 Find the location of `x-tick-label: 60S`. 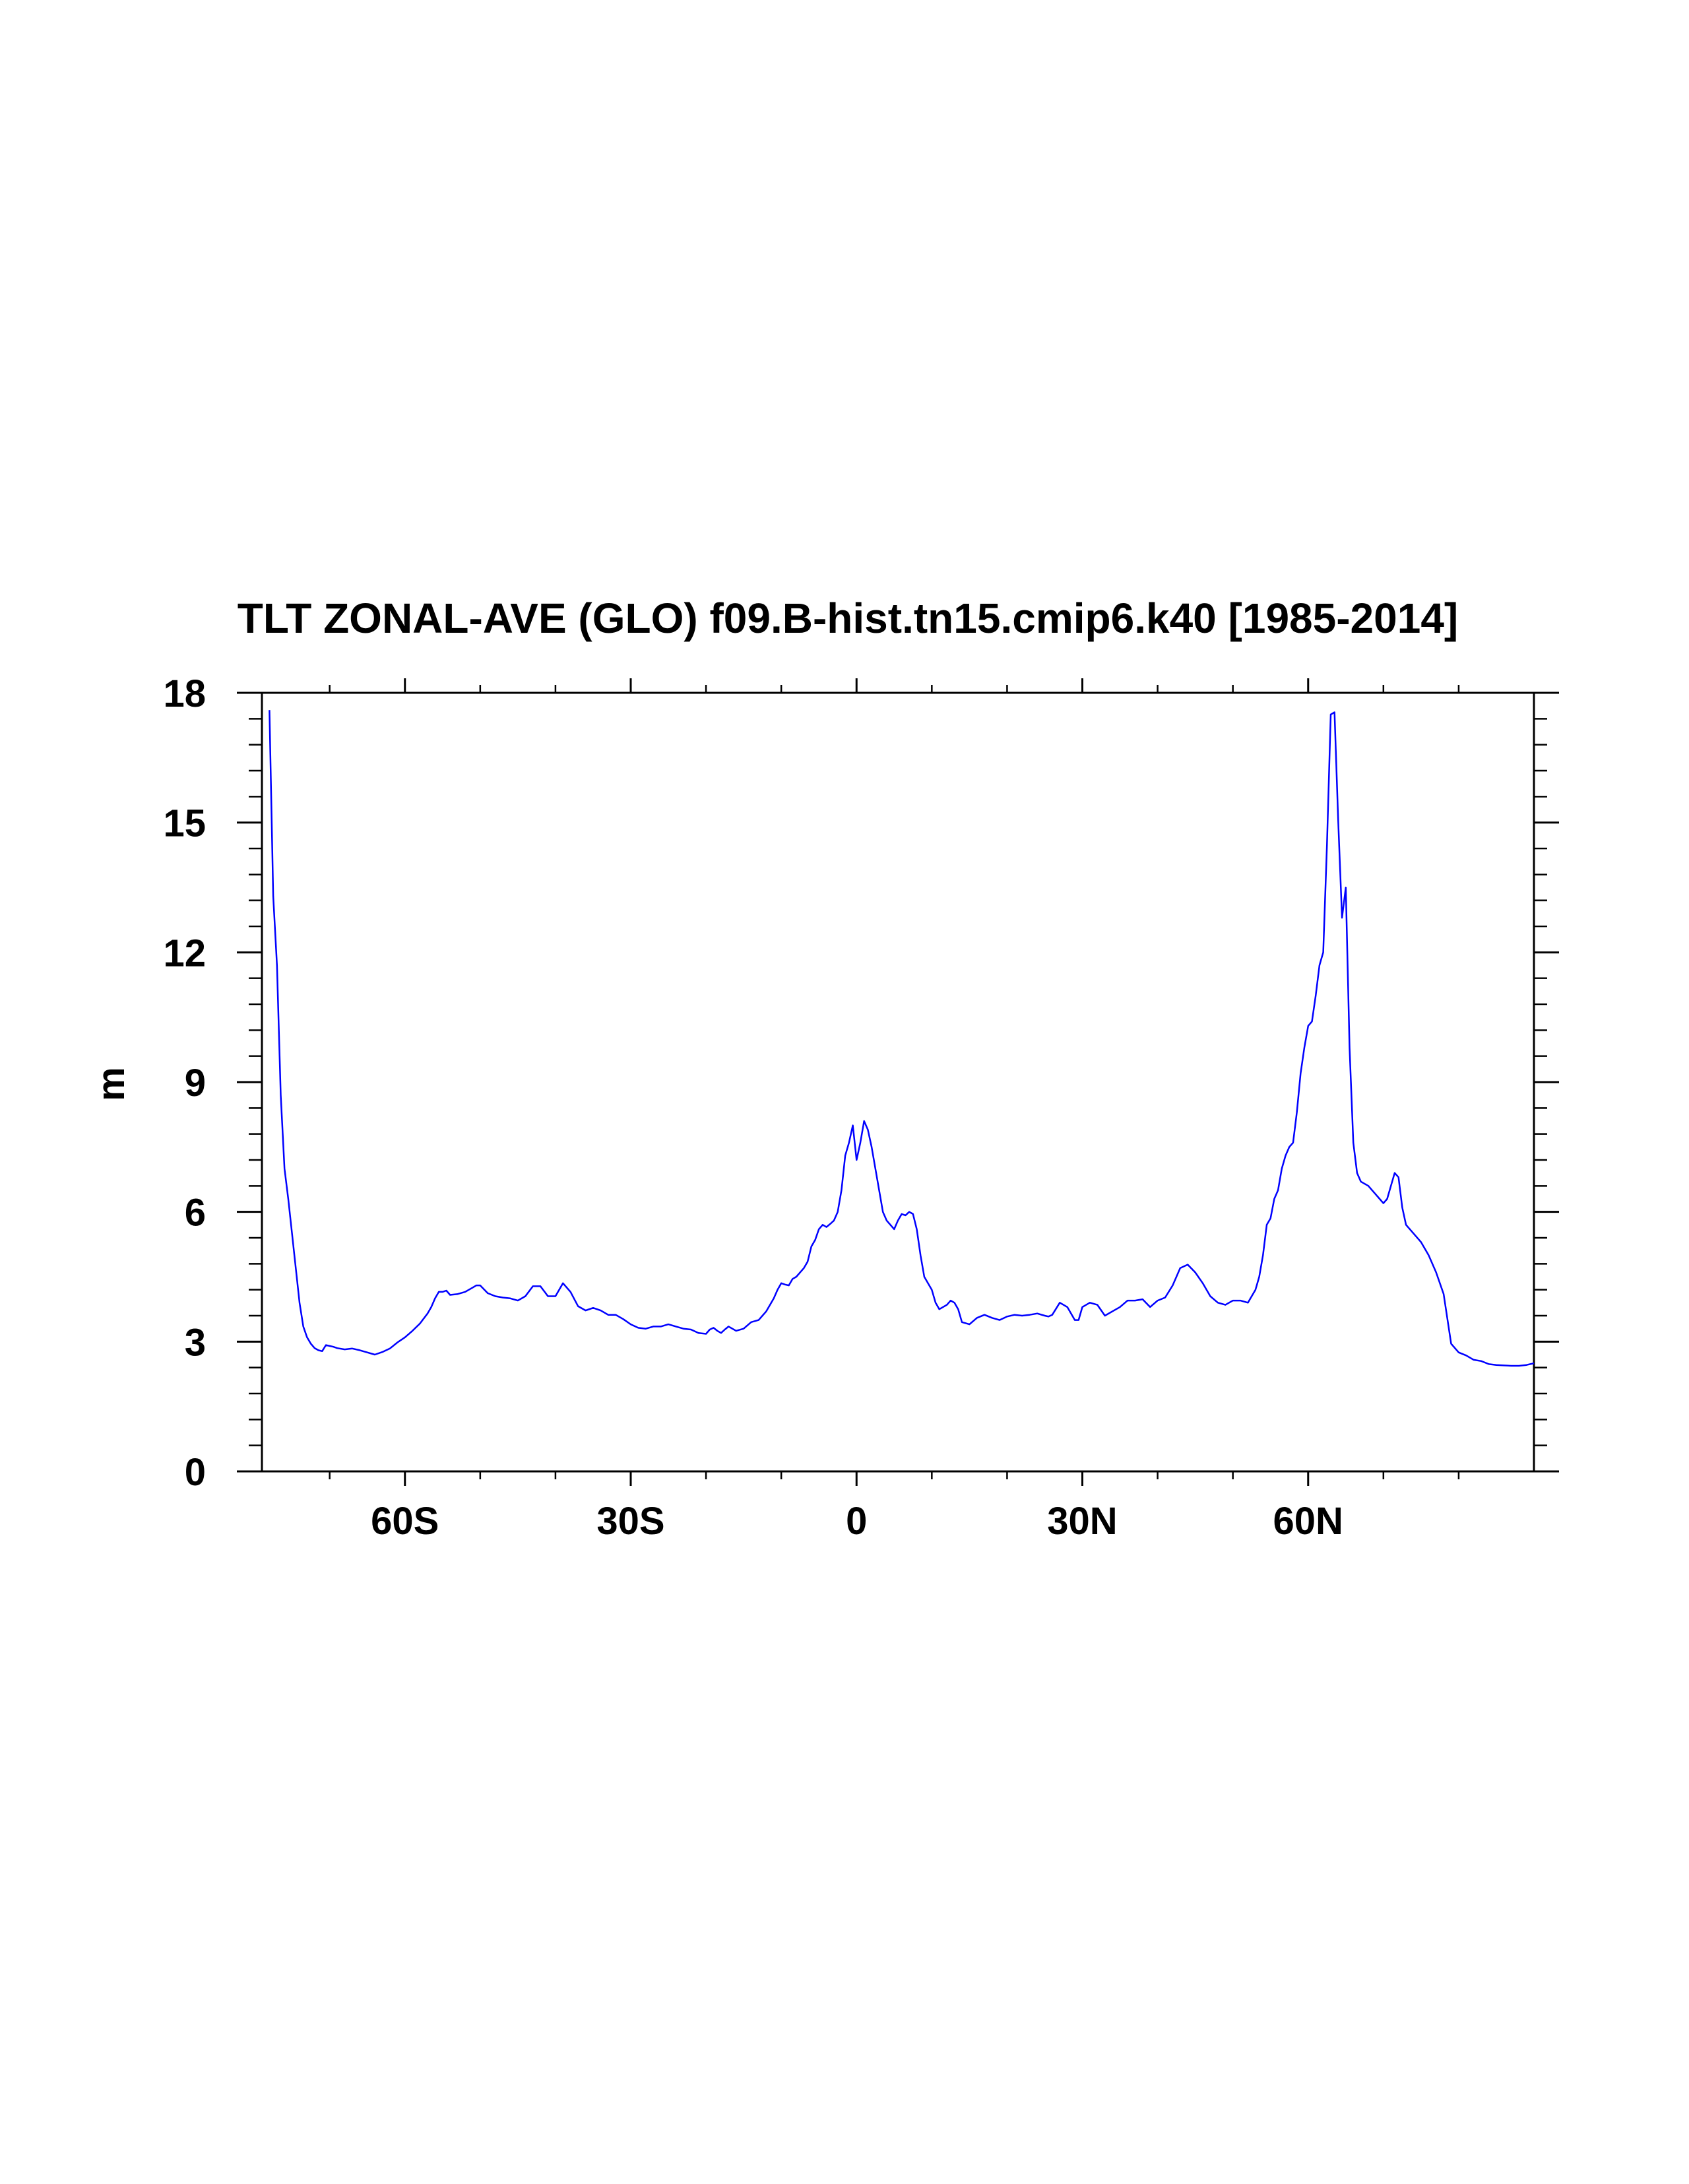

x-tick-label: 60S is located at coordinates (405, 1521).